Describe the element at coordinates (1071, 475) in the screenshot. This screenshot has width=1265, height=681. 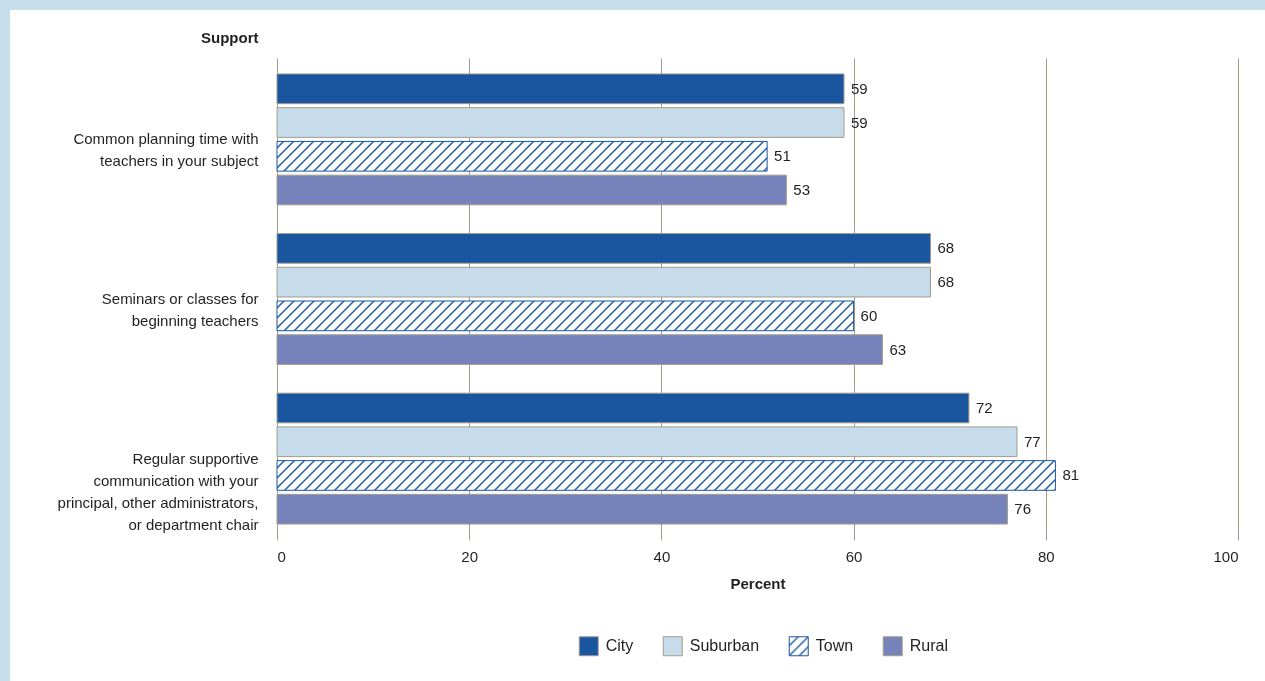
I see `data-label: 81` at that location.